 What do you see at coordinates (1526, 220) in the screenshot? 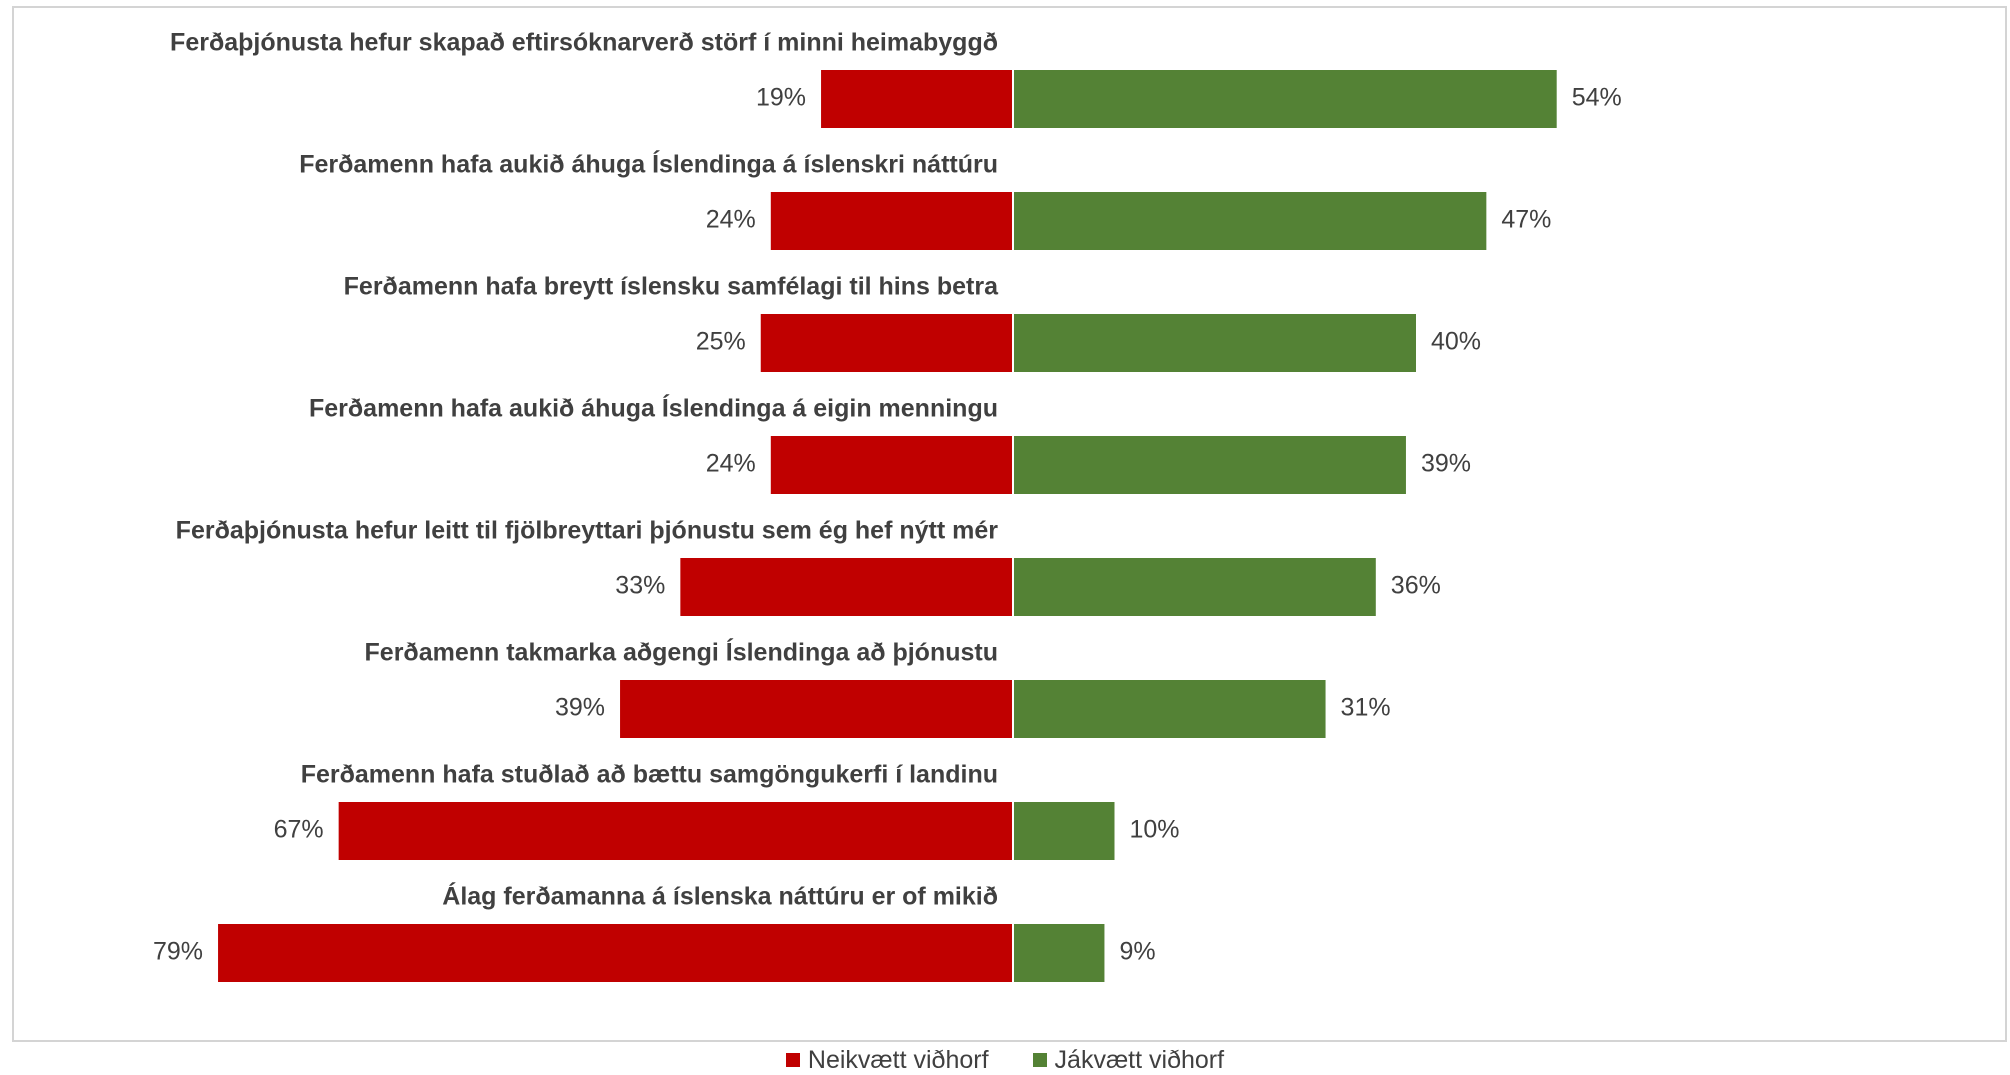
I see `value-label-positive: 47%` at bounding box center [1526, 220].